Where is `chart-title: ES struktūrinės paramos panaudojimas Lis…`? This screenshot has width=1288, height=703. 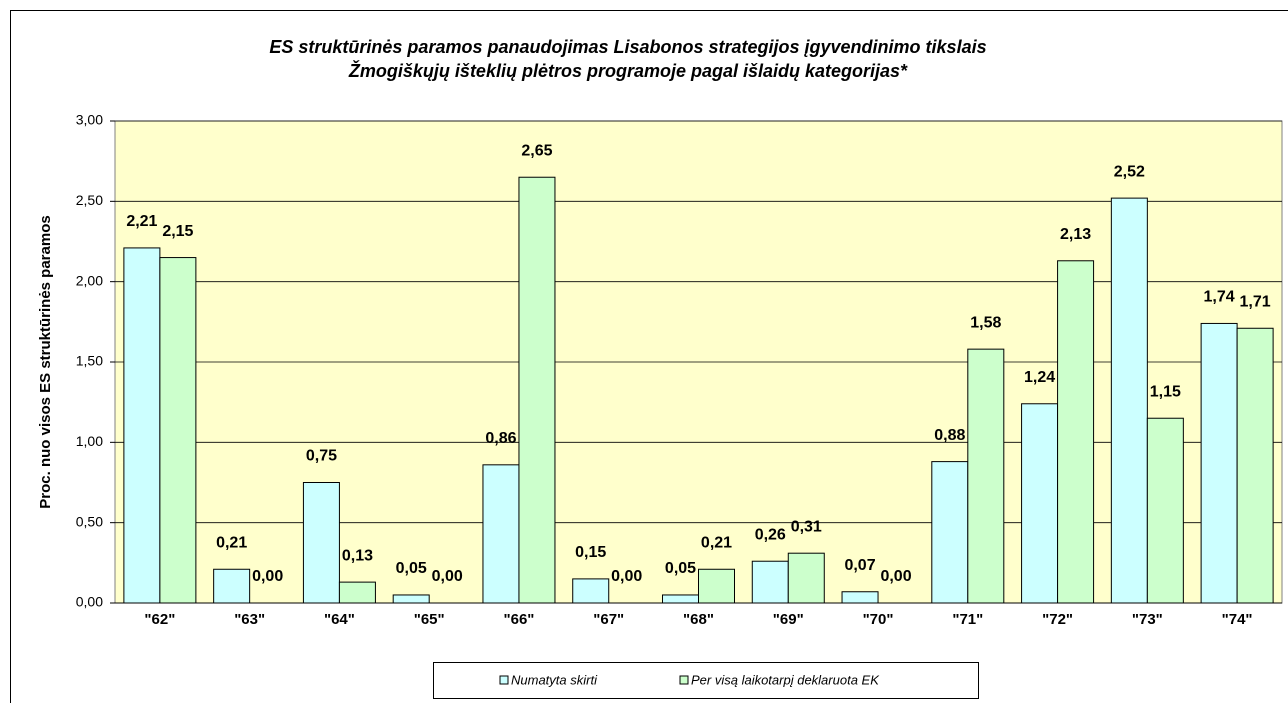 chart-title: ES struktūrinės paramos panaudojimas Lis… is located at coordinates (627, 47).